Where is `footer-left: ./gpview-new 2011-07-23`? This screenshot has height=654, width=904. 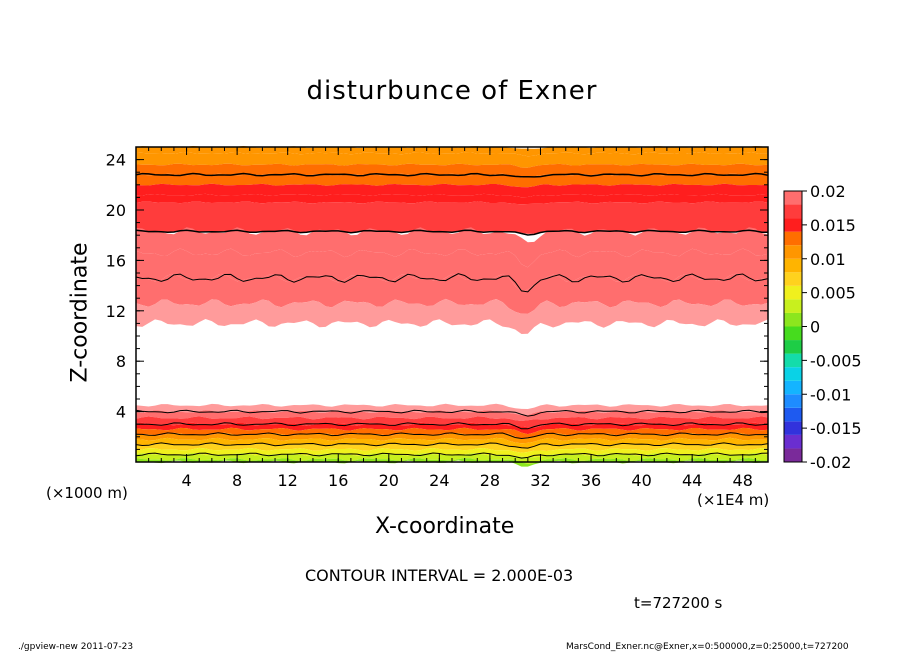 footer-left: ./gpview-new 2011-07-23 is located at coordinates (76, 647).